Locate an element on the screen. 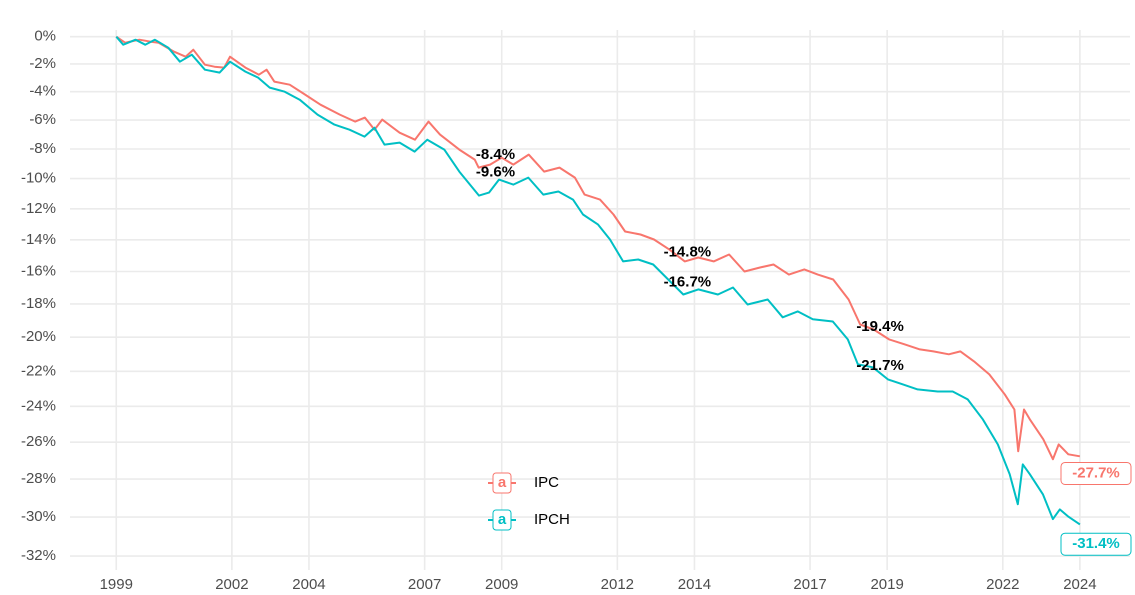 Image resolution: width=1135 pixels, height=595 pixels. end-label-text: -31.4% is located at coordinates (1096, 543).